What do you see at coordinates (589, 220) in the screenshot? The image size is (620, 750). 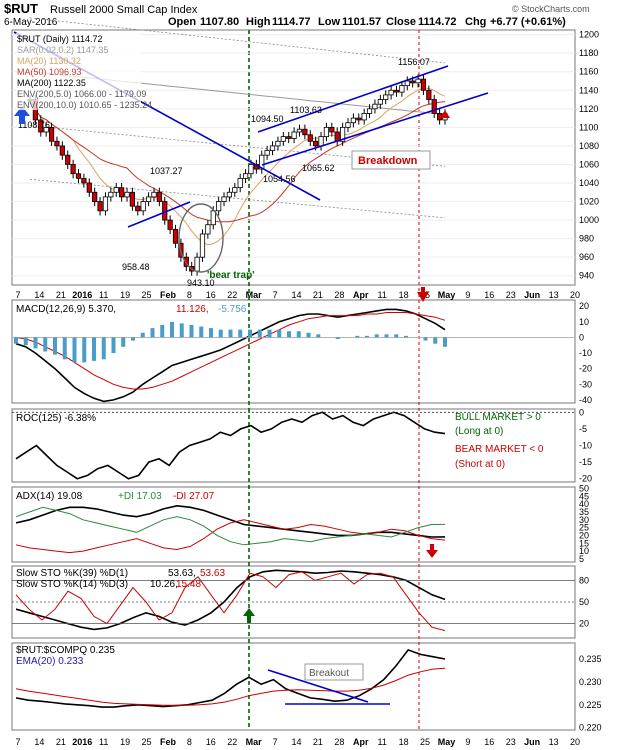 I see `price-tick-label: 1000` at bounding box center [589, 220].